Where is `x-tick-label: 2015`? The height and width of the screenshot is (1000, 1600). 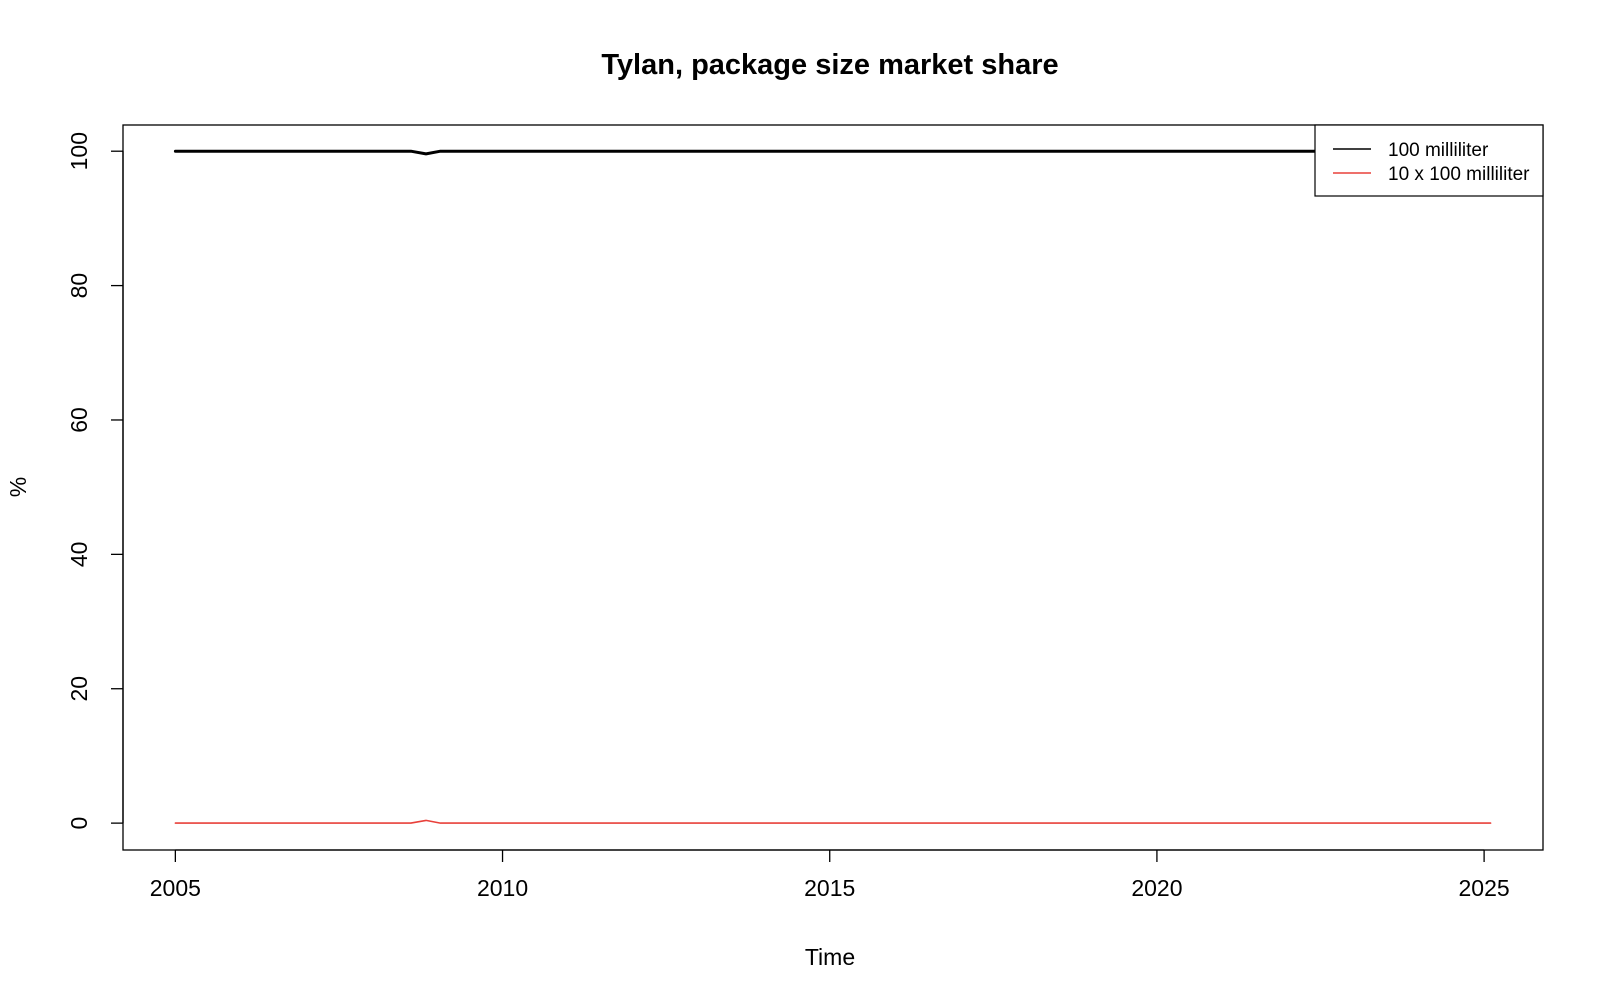 x-tick-label: 2015 is located at coordinates (829, 888).